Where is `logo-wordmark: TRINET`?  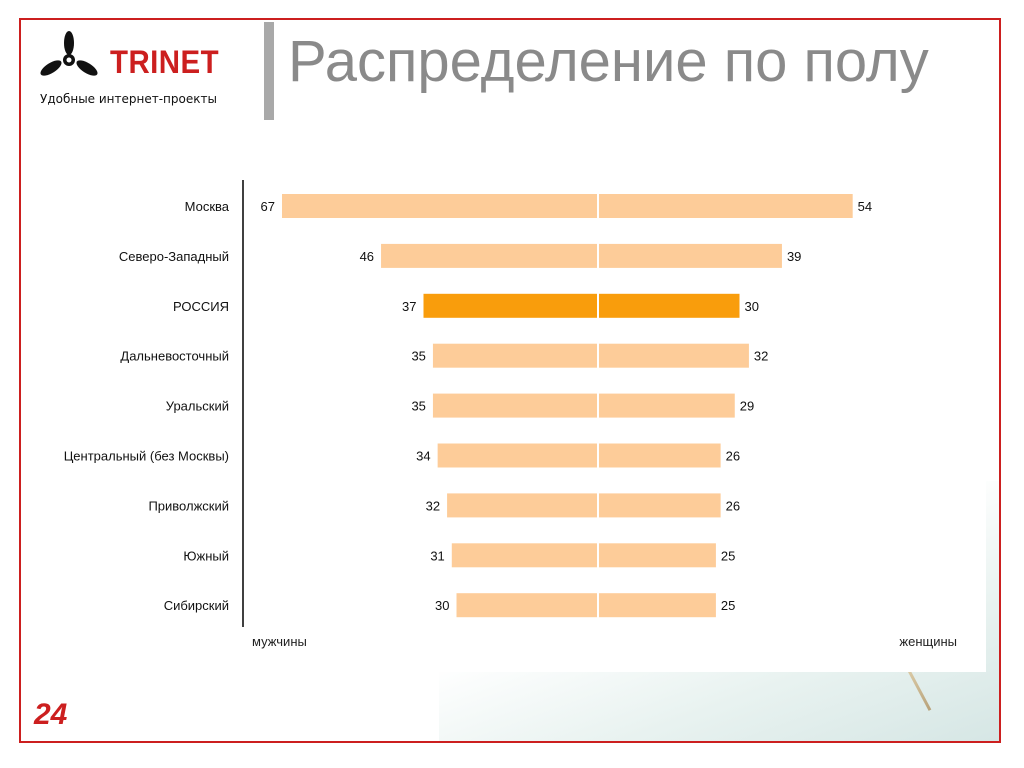 logo-wordmark: TRINET is located at coordinates (165, 62).